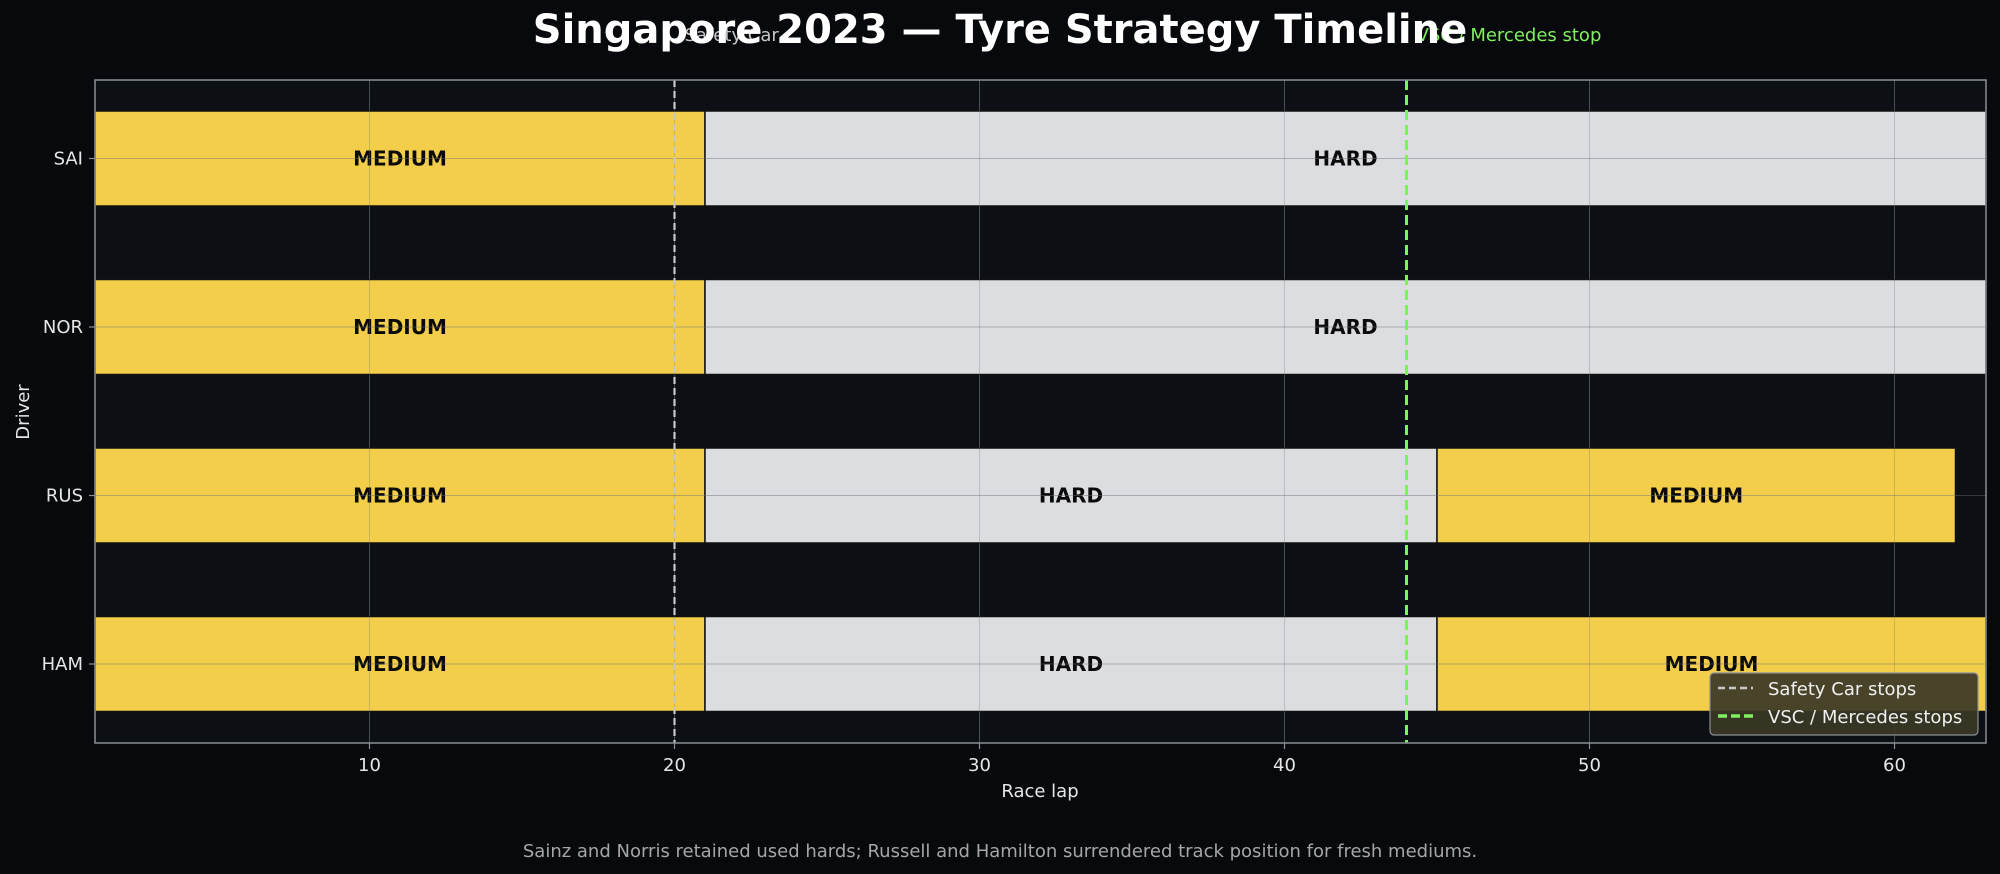 The width and height of the screenshot is (2000, 874). Describe the element at coordinates (674, 765) in the screenshot. I see `x-tick-label: 20` at that location.